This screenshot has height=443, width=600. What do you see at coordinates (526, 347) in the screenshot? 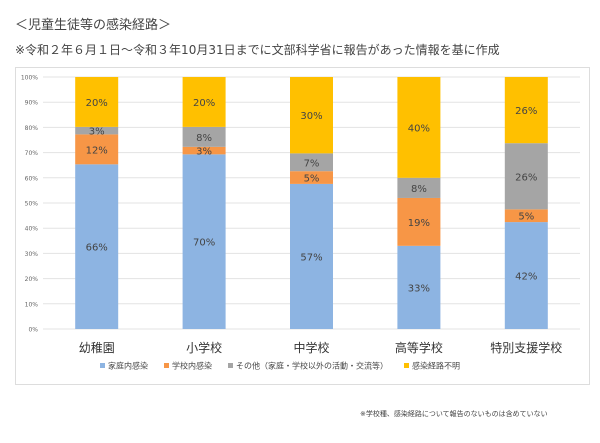
I see `x-tick-label: 特別支援学校` at bounding box center [526, 347].